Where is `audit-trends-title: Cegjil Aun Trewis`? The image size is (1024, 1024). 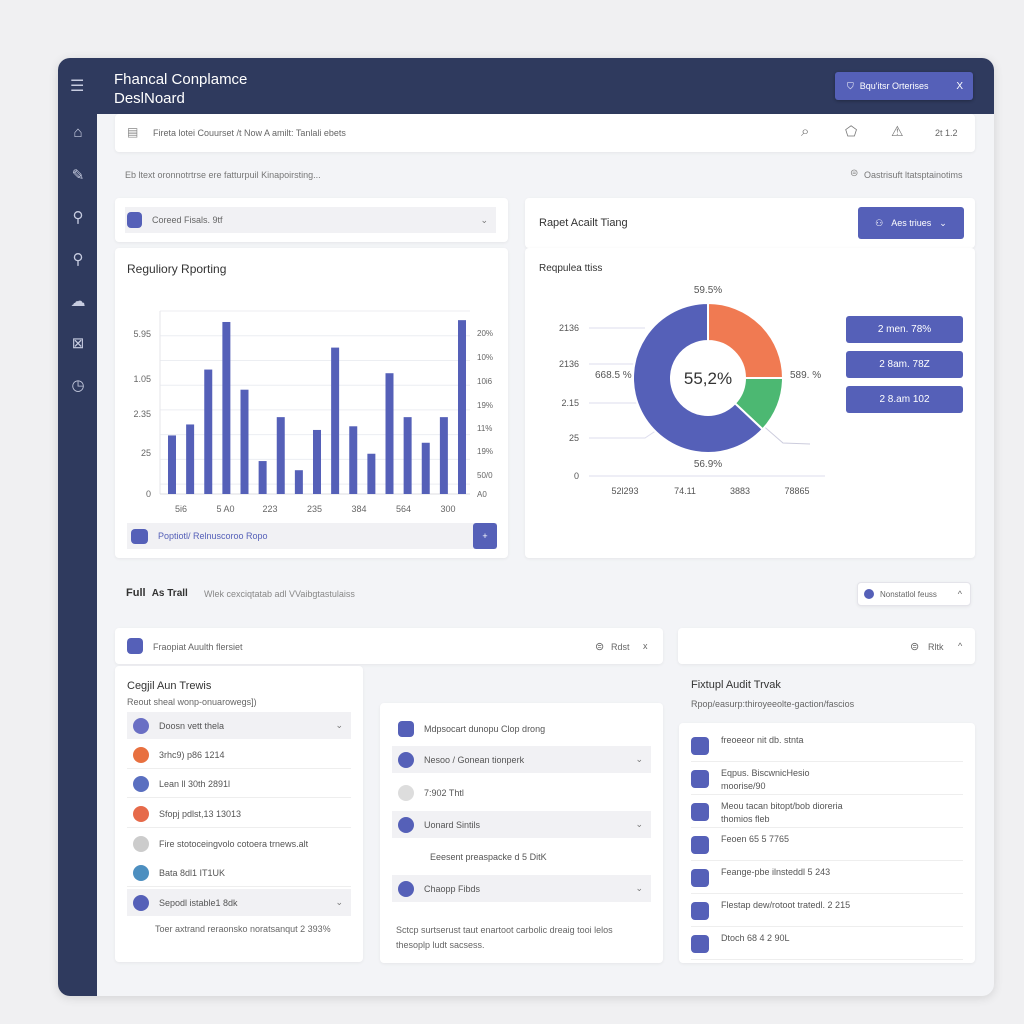
audit-trends-title: Cegjil Aun Trewis is located at coordinates (169, 686).